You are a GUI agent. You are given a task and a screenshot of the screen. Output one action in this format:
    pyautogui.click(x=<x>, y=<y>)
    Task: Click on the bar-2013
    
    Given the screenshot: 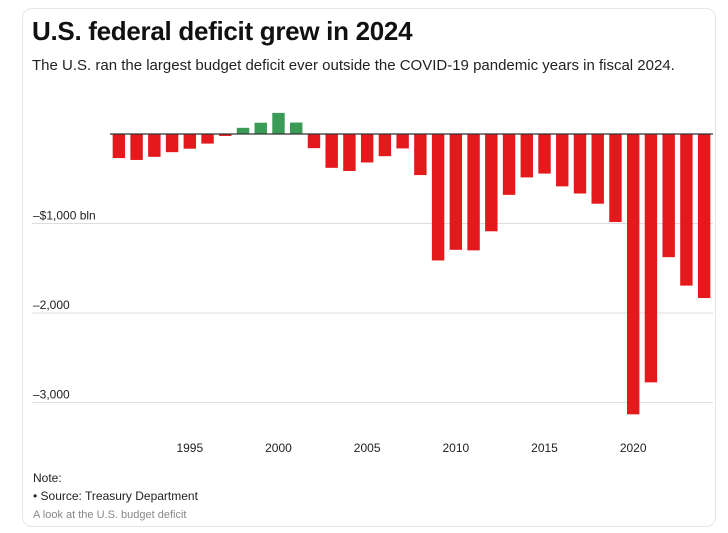 What is the action you would take?
    pyautogui.click(x=509, y=164)
    